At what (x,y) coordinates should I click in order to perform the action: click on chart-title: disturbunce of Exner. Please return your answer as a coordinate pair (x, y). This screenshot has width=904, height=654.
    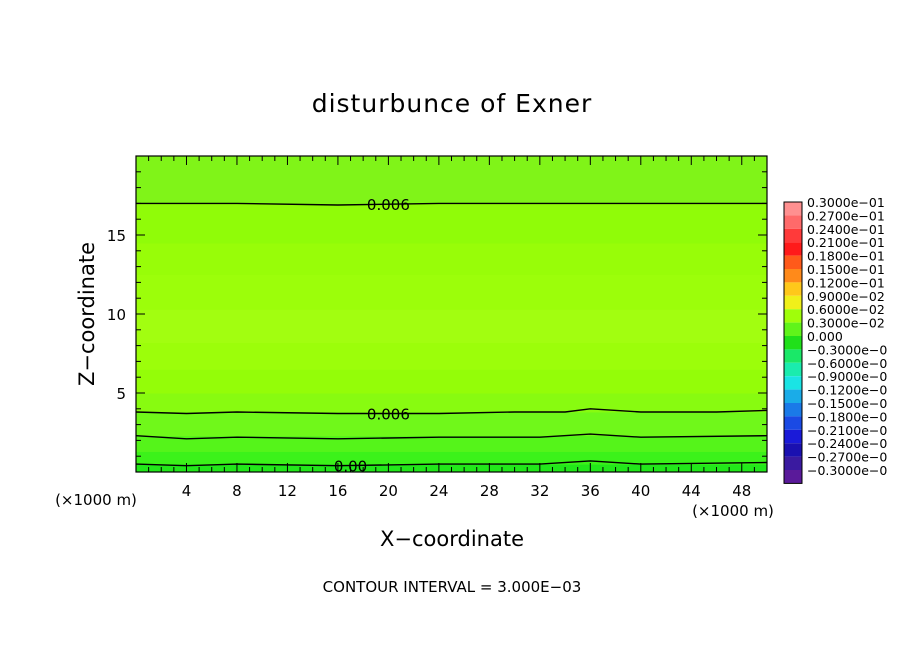
    Looking at the image, I should click on (452, 103).